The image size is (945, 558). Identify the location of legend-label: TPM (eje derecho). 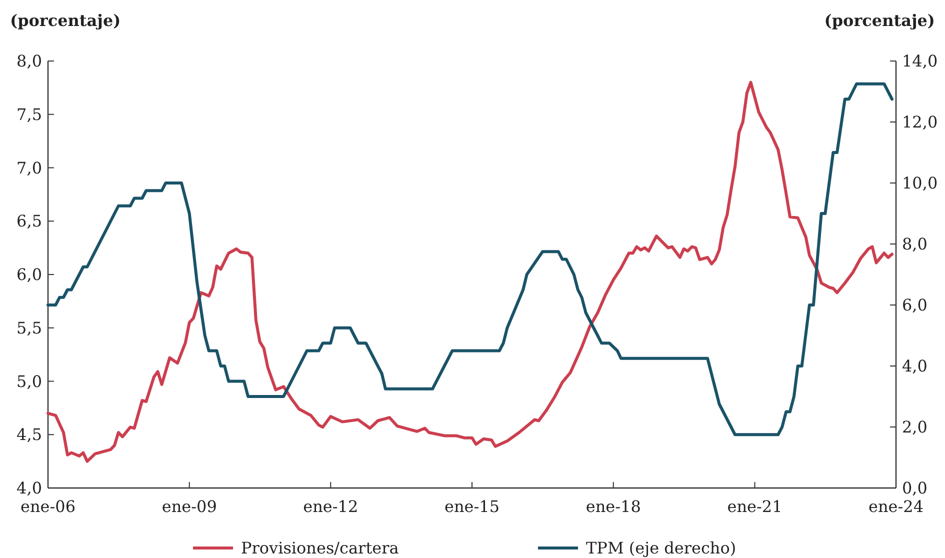
(661, 548).